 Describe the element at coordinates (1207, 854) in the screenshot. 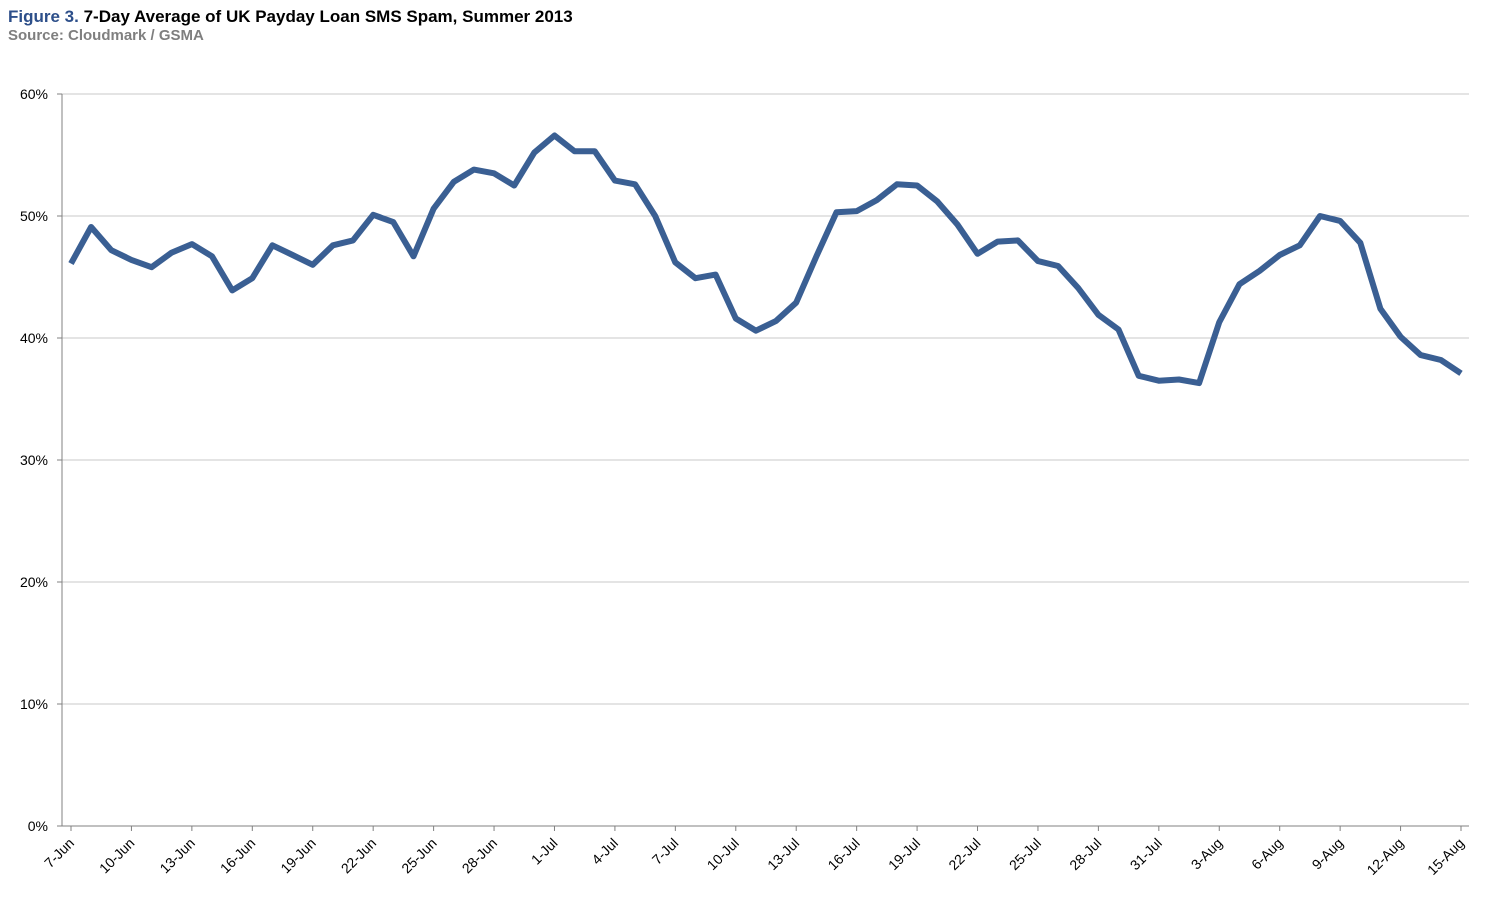

I see `x-tick-label: 3-Aug` at that location.